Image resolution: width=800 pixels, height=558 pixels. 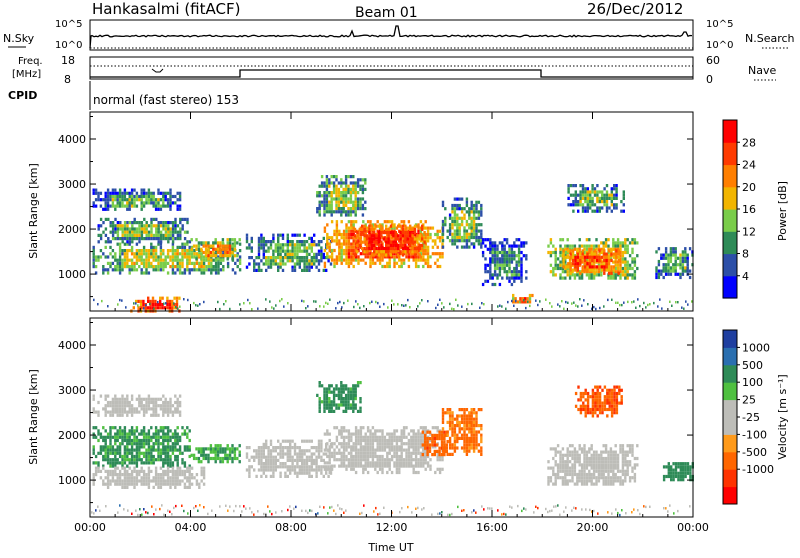 What do you see at coordinates (709, 79) in the screenshot?
I see `nave-tick-bottom: 0` at bounding box center [709, 79].